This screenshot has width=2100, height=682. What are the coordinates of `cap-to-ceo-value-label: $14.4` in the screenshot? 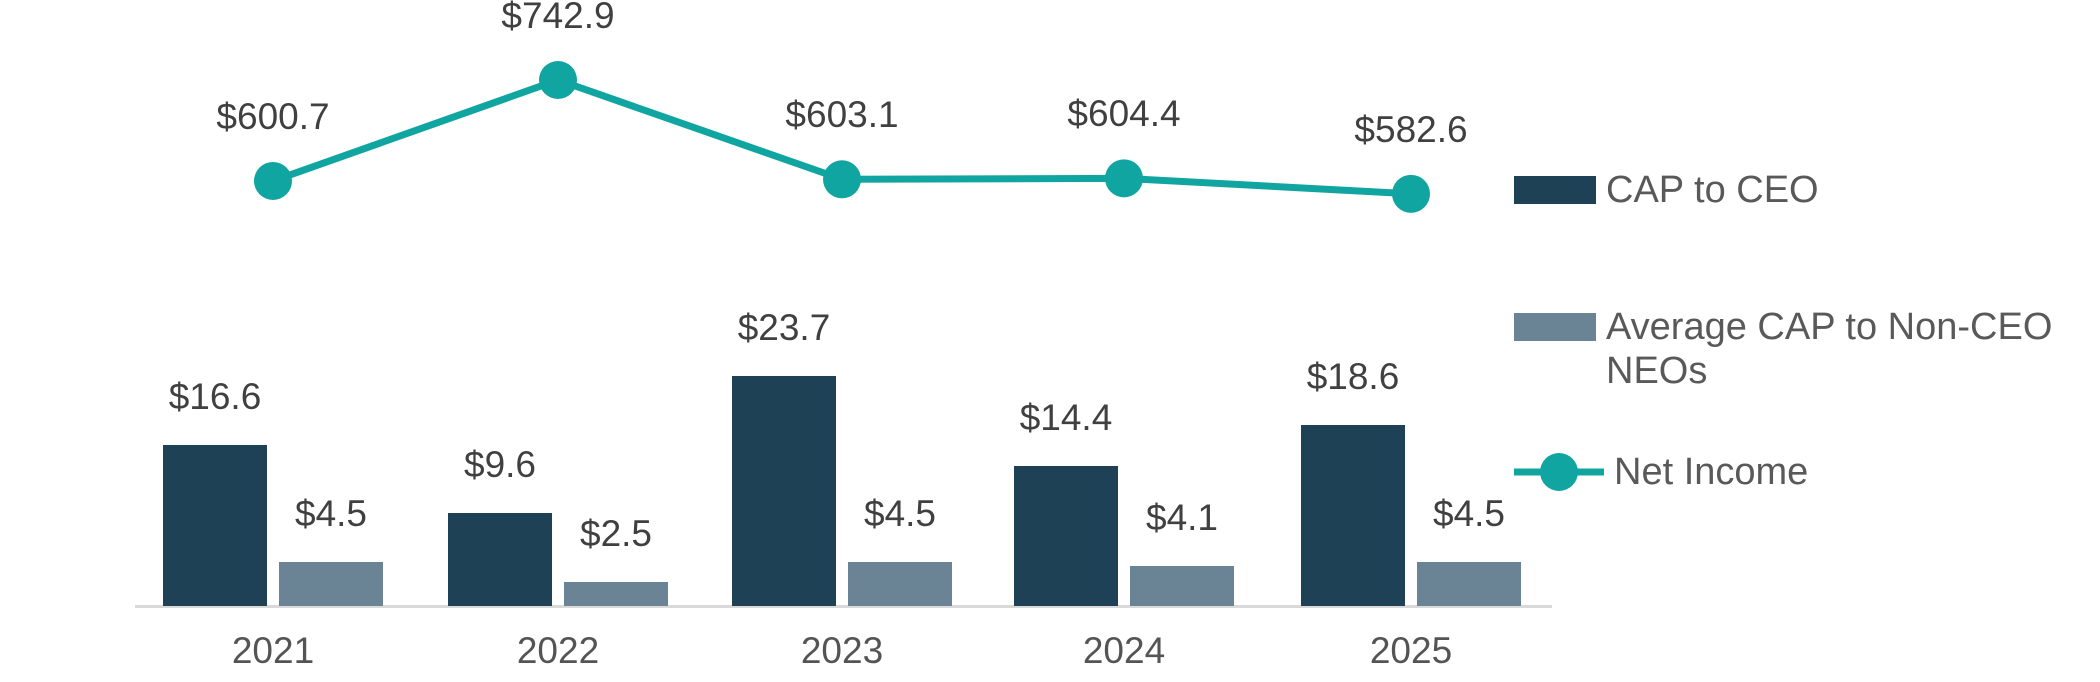 It's located at (1066, 418).